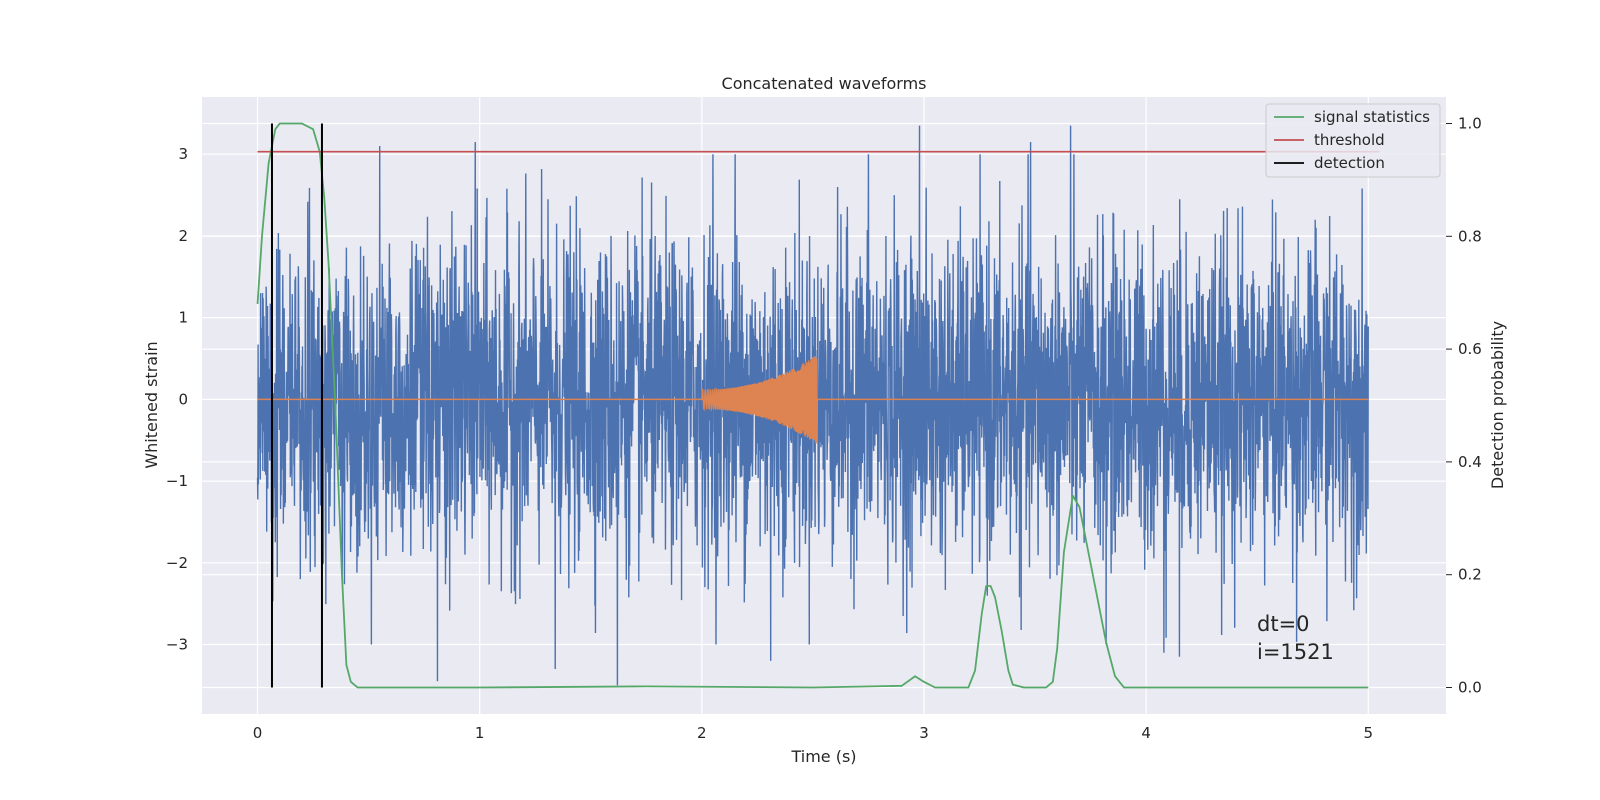 The height and width of the screenshot is (800, 1600). I want to click on y2-tick-label-5: 1.0, so click(1470, 124).